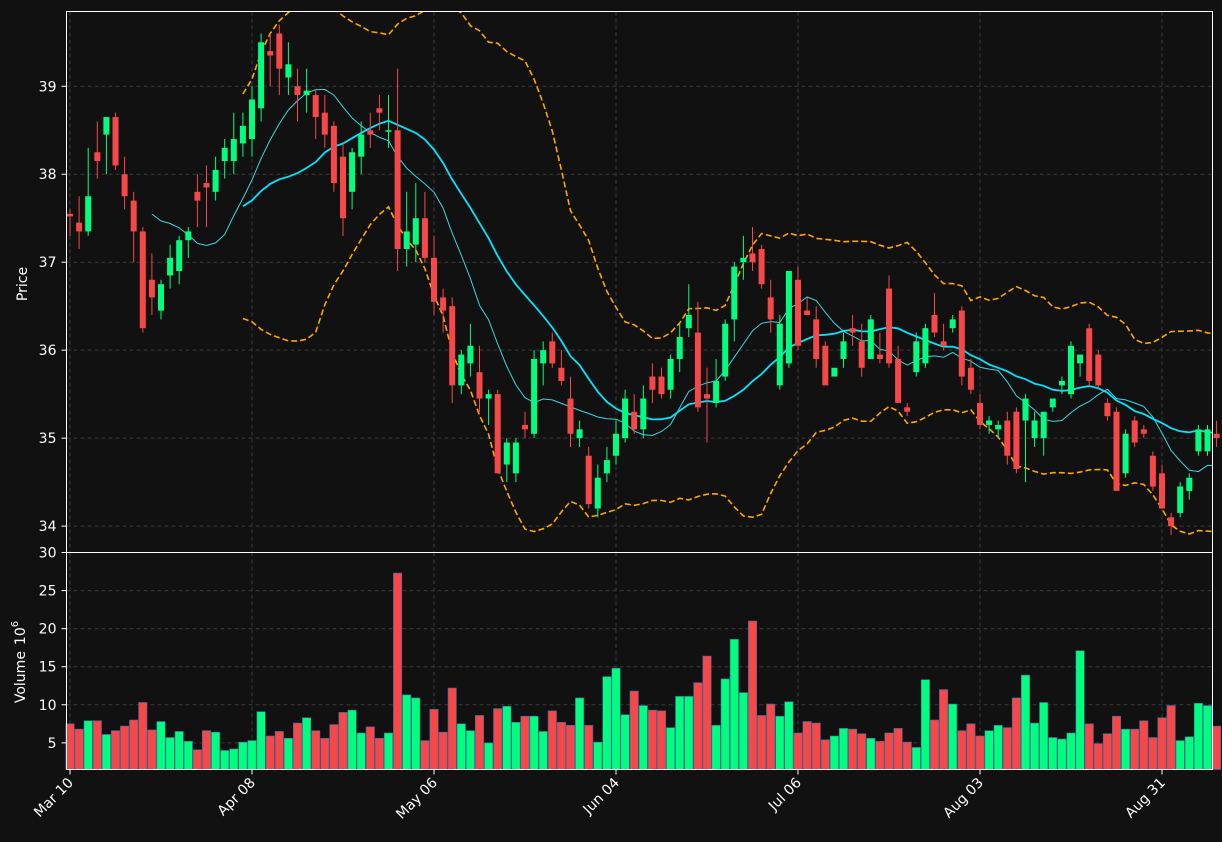 The width and height of the screenshot is (1222, 842). I want to click on price-tick-label: 37, so click(48, 263).